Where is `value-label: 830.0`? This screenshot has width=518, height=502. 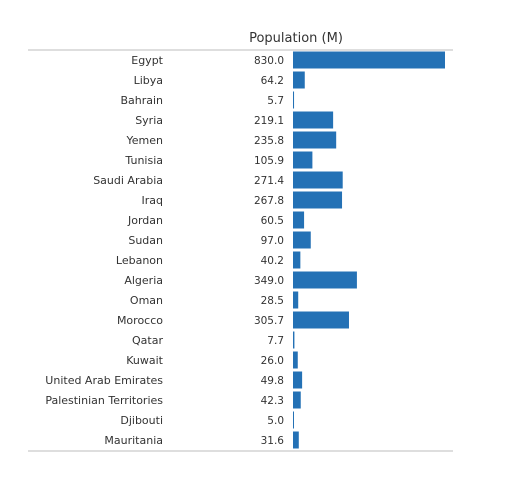
value-label: 830.0 is located at coordinates (269, 61).